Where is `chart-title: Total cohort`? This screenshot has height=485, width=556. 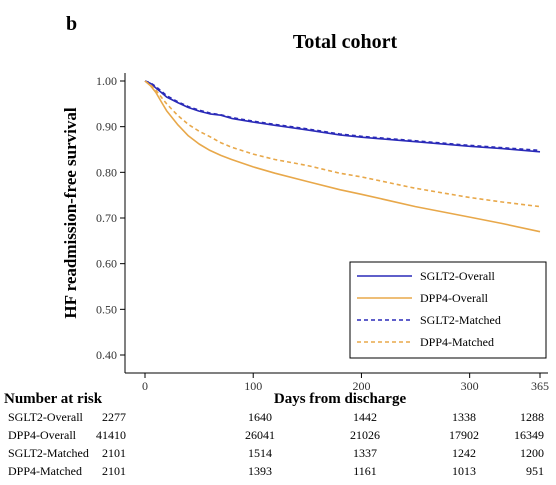 chart-title: Total cohort is located at coordinates (345, 42).